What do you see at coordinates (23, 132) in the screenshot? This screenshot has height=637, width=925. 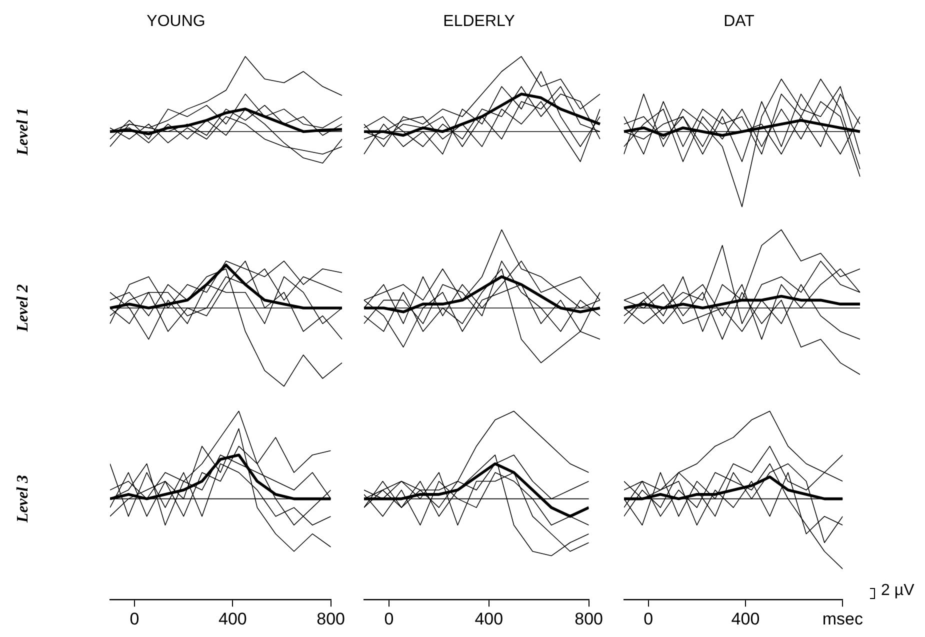 I see `y-axis-title: Level 1` at bounding box center [23, 132].